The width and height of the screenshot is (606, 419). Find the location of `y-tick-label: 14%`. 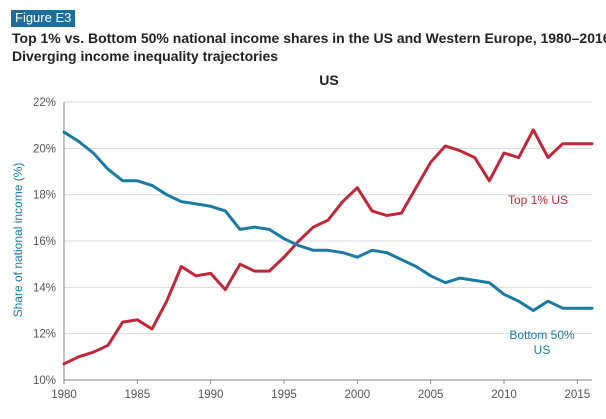

y-tick-label: 14% is located at coordinates (44, 288).